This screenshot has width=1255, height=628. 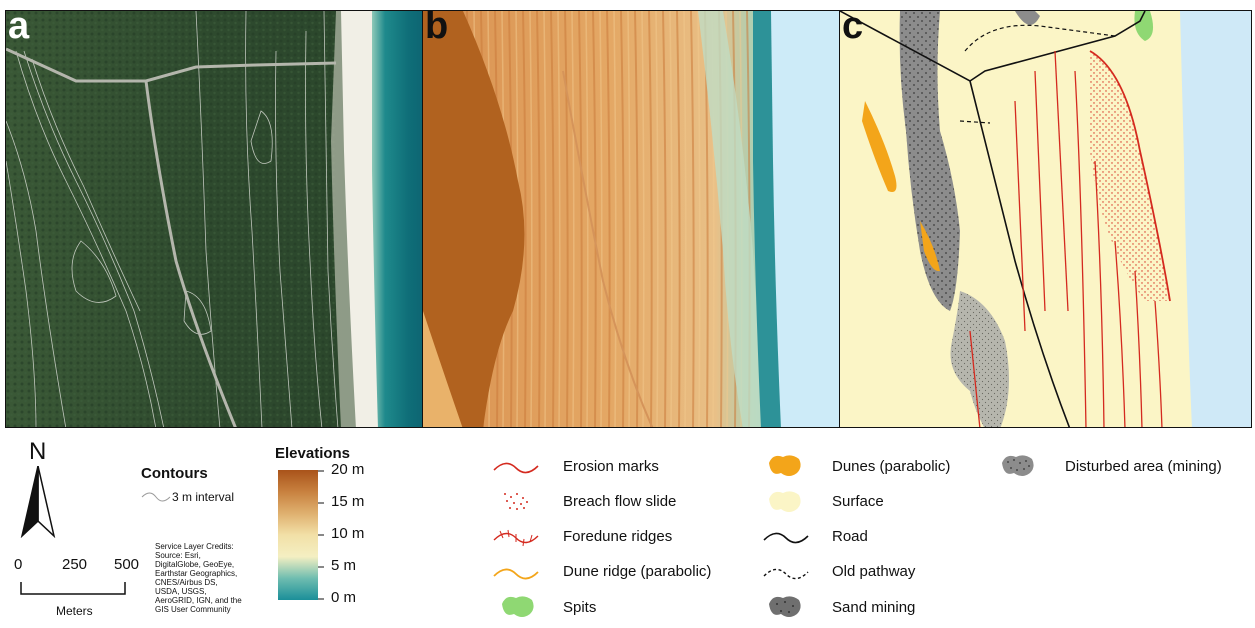 I want to click on dune-ridge-icon, so click(x=516, y=574).